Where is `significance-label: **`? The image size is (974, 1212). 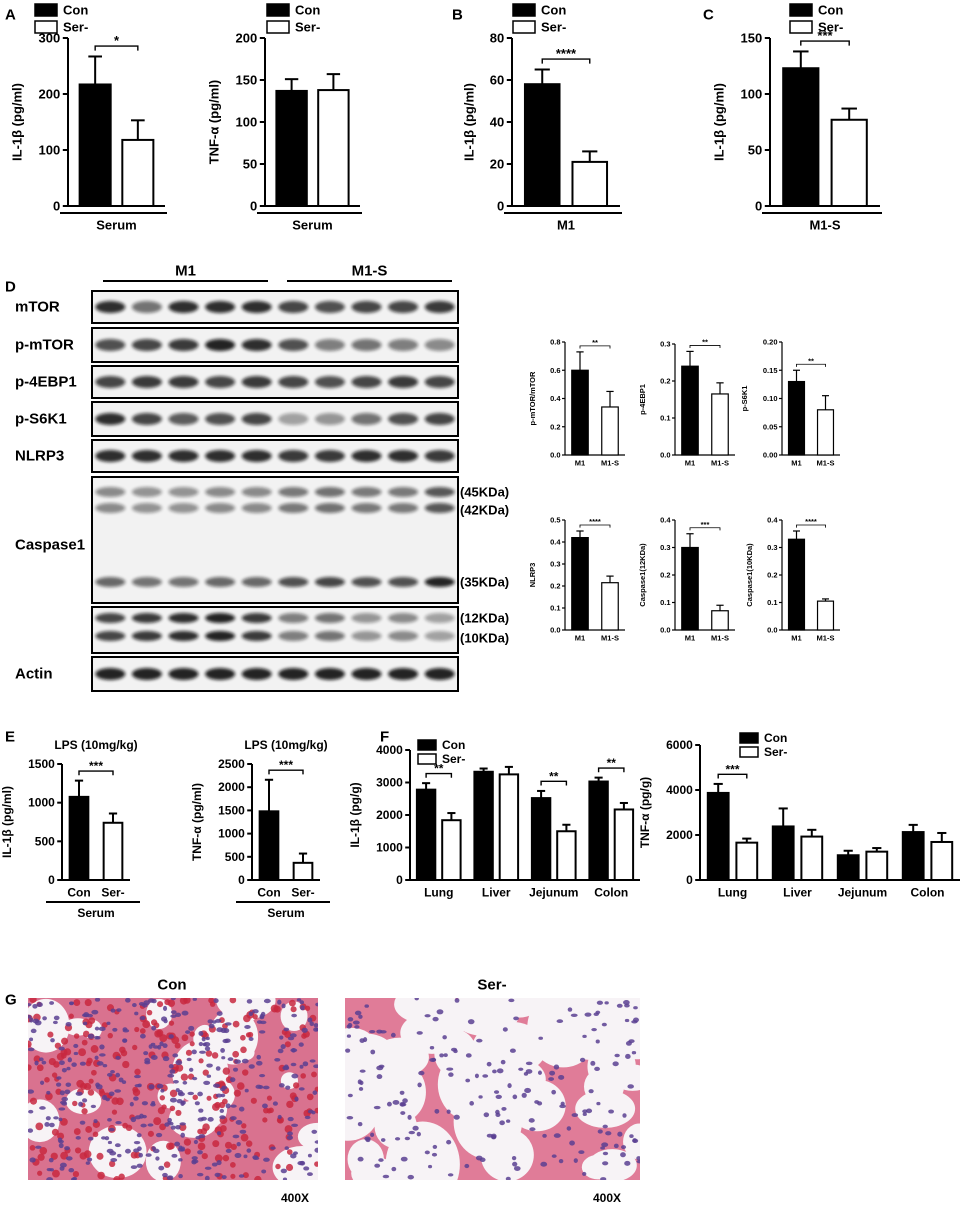 significance-label: ** is located at coordinates (811, 360).